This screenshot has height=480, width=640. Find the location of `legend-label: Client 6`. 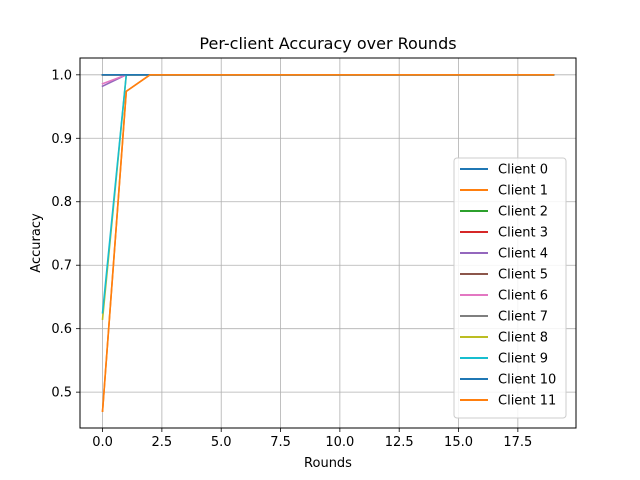

legend-label: Client 6 is located at coordinates (523, 296).